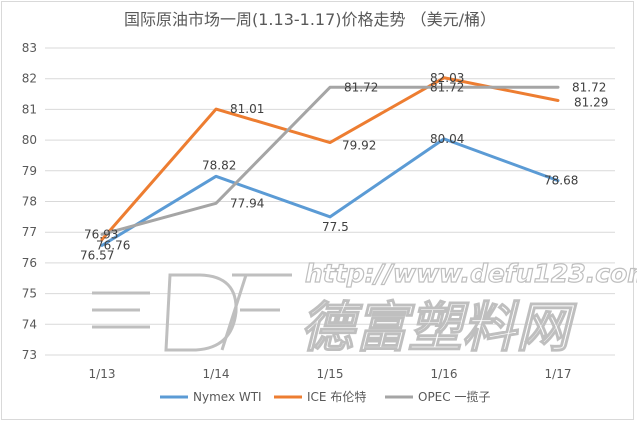 This screenshot has height=423, width=637. What do you see at coordinates (558, 374) in the screenshot?
I see `x-tick-label: 1/17` at bounding box center [558, 374].